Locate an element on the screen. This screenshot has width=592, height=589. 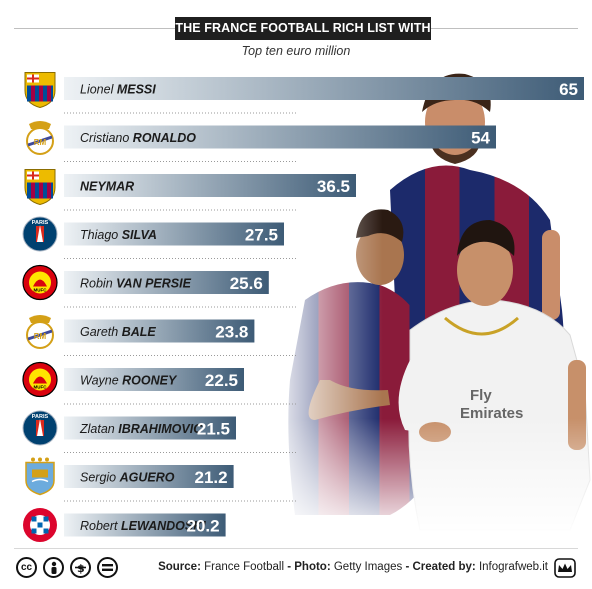
bar-van-persie is located at coordinates (166, 282).